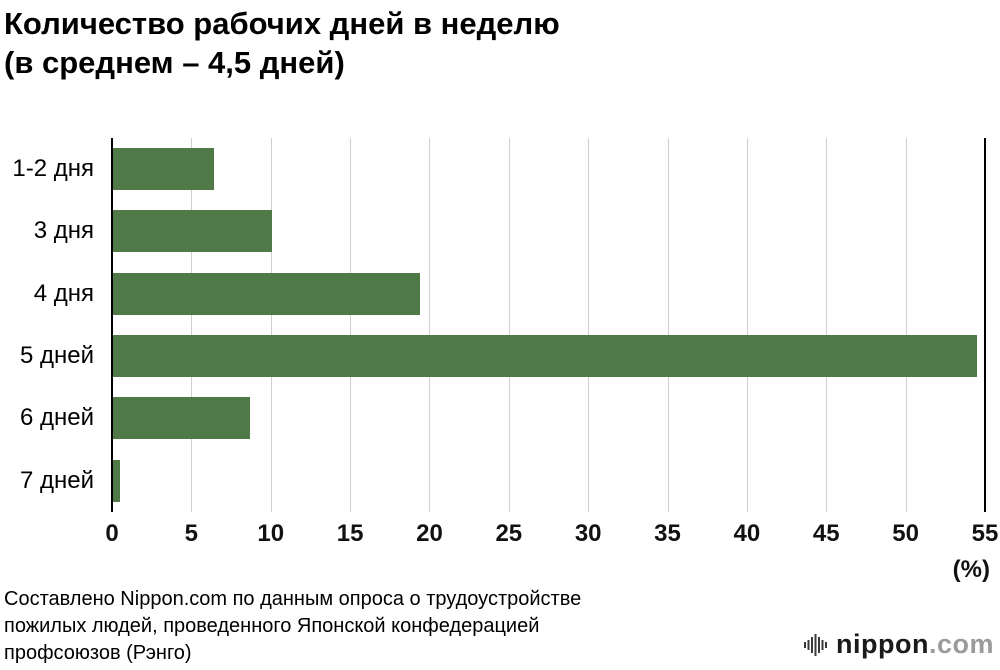  Describe the element at coordinates (51, 325) in the screenshot. I see `y-axis-labels: 1-2 дня 3 дня 4 дня 5 дней 6 дней 7 дней` at that location.